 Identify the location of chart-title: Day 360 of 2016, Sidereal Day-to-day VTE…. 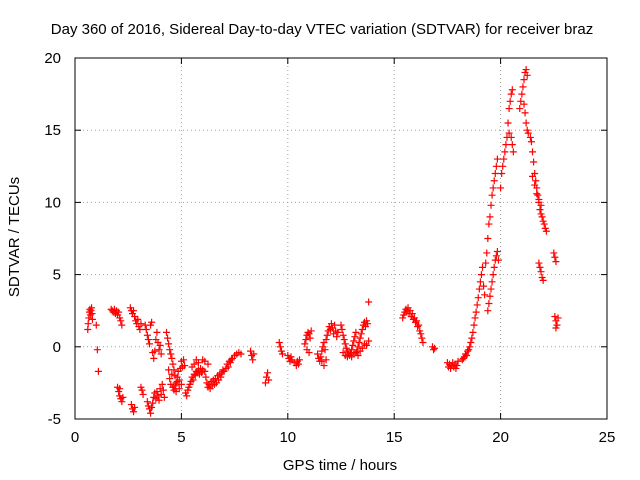
(322, 29).